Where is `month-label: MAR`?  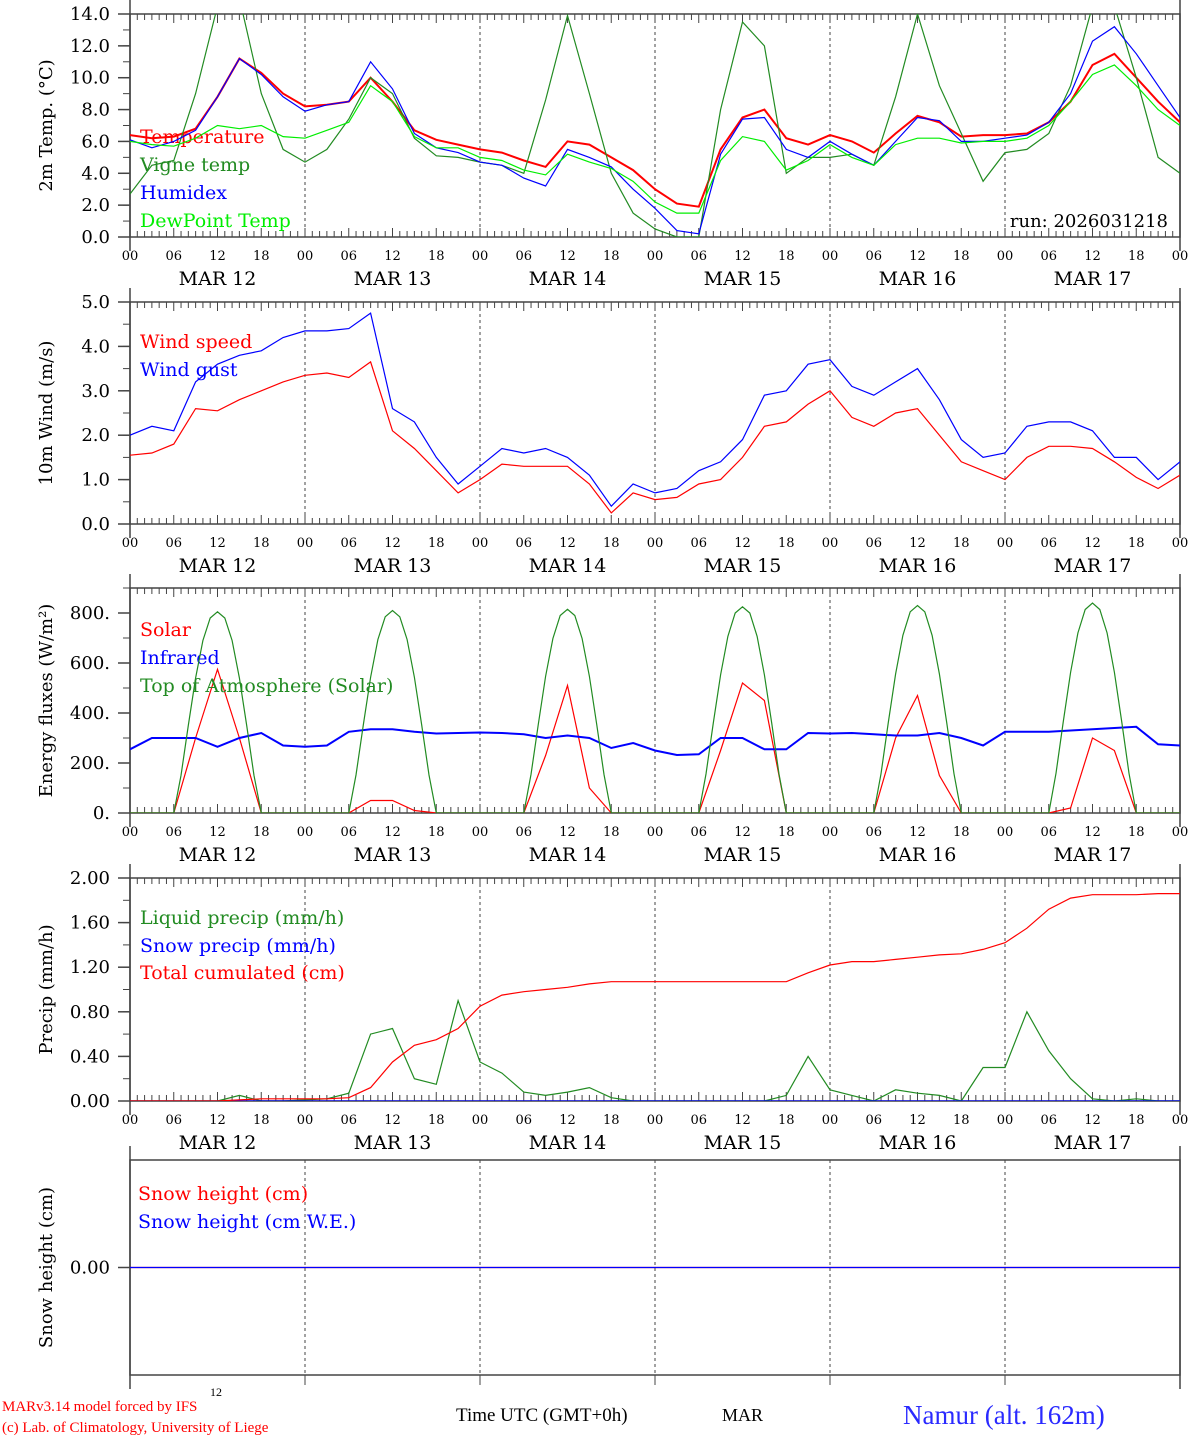
month-label: MAR is located at coordinates (743, 1415).